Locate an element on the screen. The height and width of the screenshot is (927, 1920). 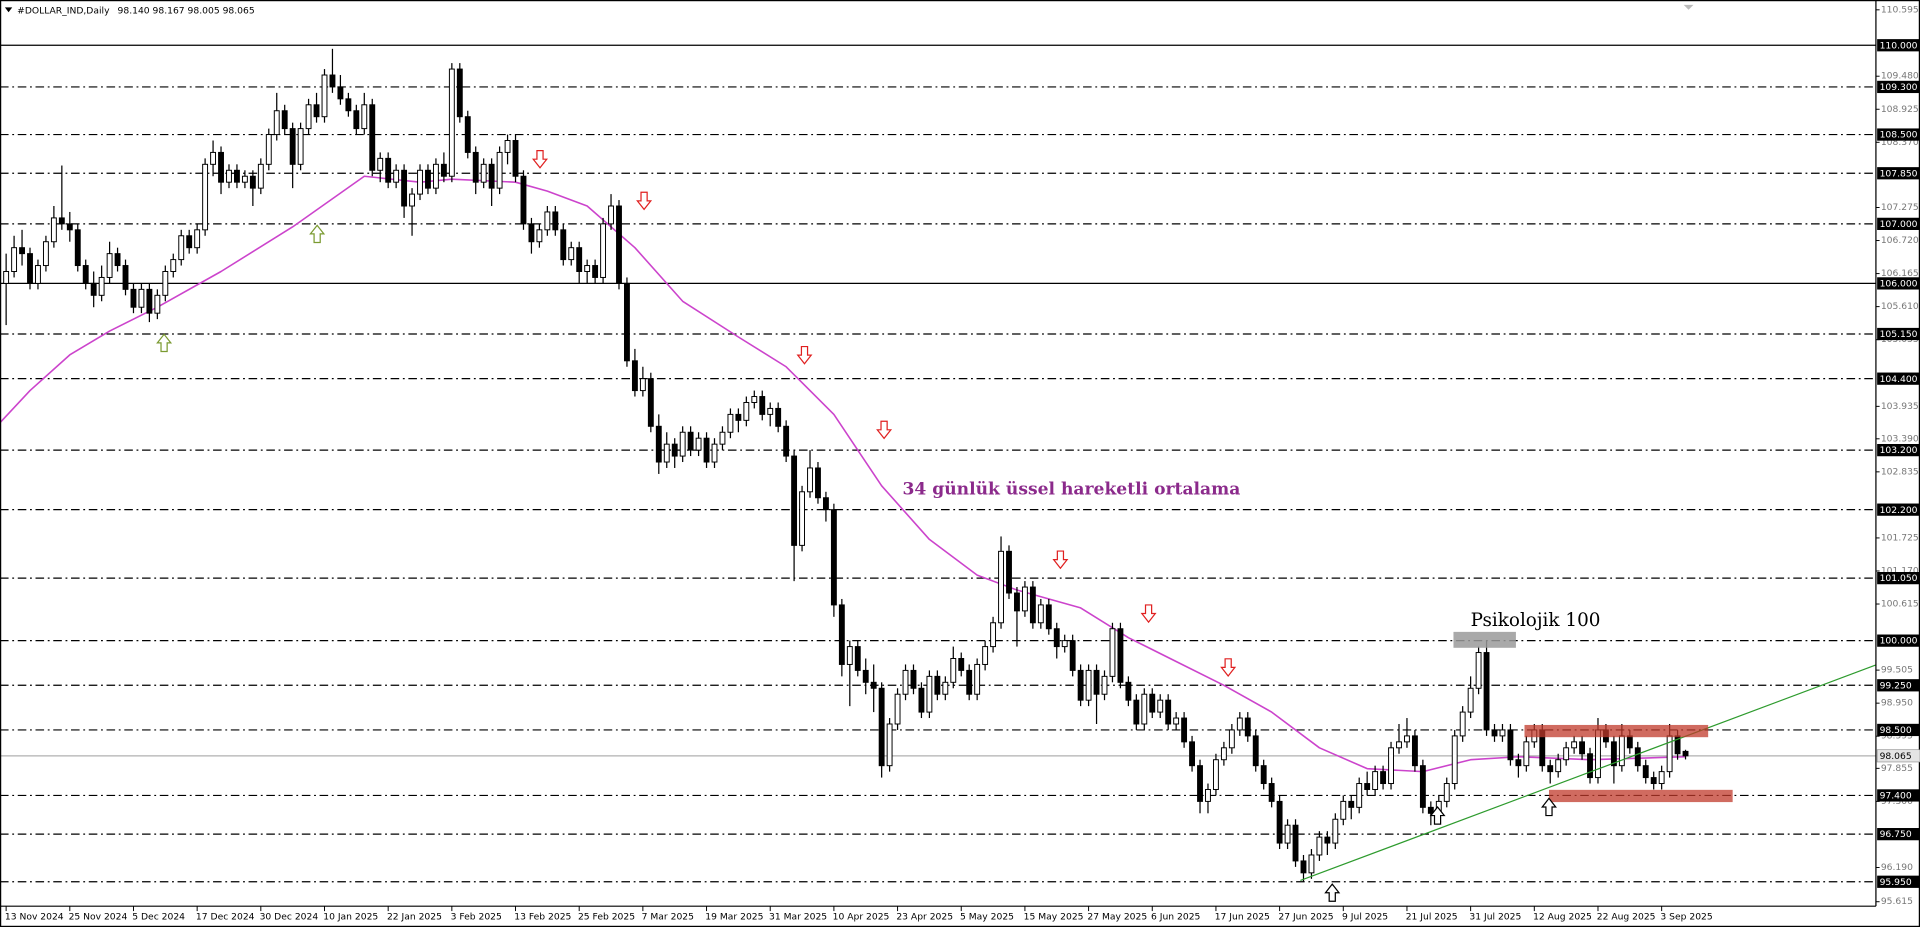
x-tick-label: 5 Dec 2024 is located at coordinates (158, 917).